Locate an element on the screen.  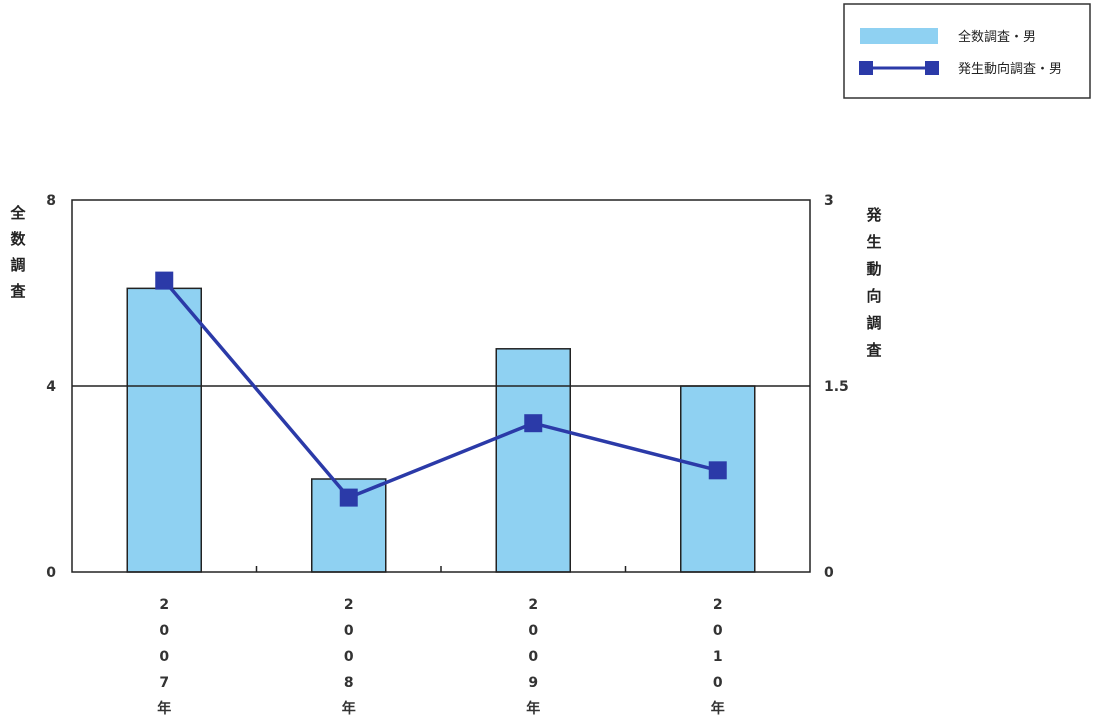
y-right-title-text: 発生動向調査 is located at coordinates (873, 282).